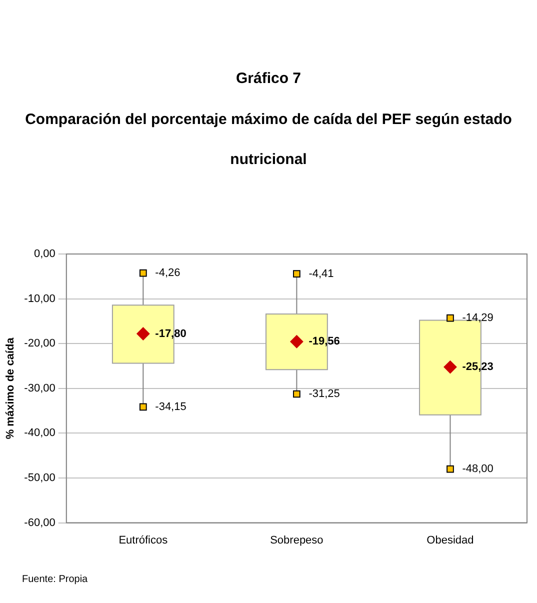 This screenshot has width=537, height=603. What do you see at coordinates (40, 522) in the screenshot?
I see `y-tick-label: -60,00` at bounding box center [40, 522].